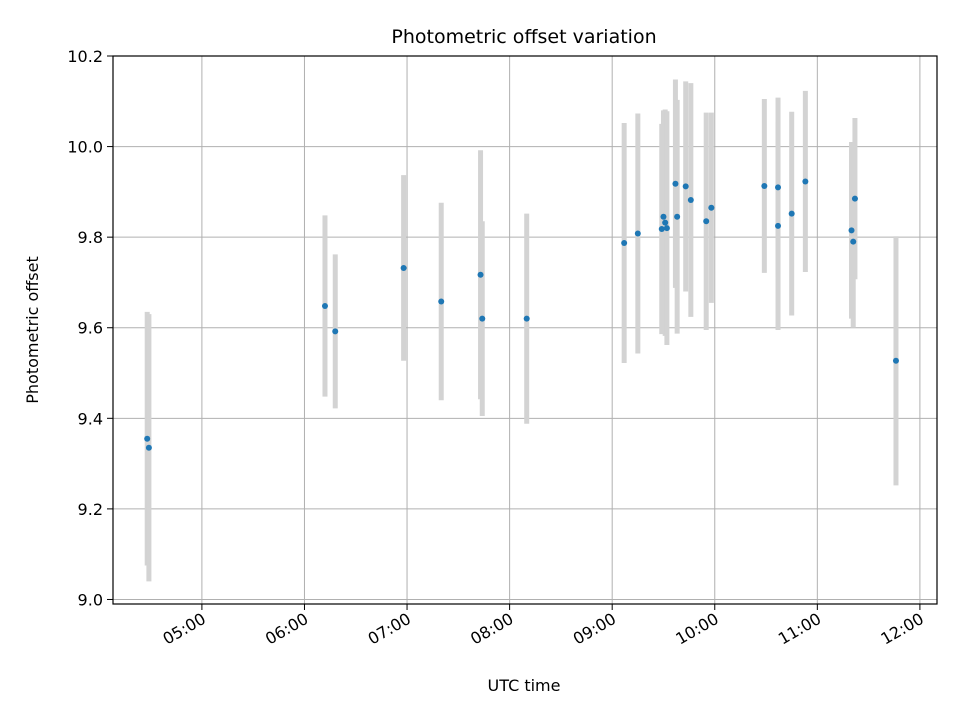 Image resolution: width=960 pixels, height=720 pixels. What do you see at coordinates (85, 56) in the screenshot?
I see `y-tick-label: 10.2` at bounding box center [85, 56].